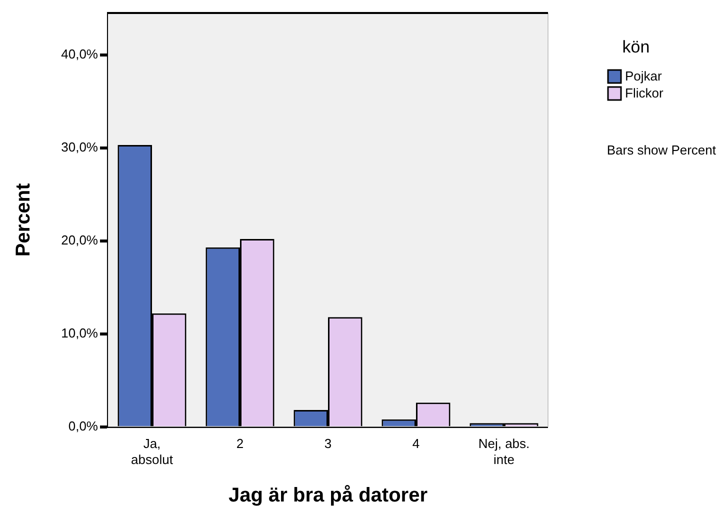  Describe the element at coordinates (83, 426) in the screenshot. I see `y-tick-label: 0,0%` at that location.